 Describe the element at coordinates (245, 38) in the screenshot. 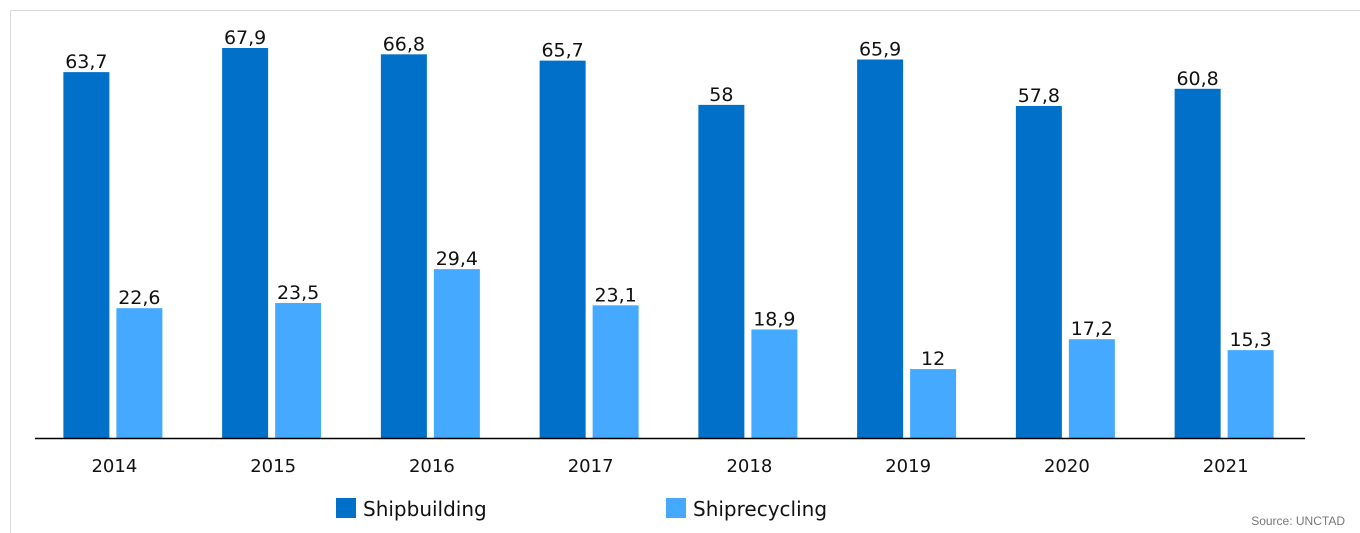

I see `data-label: 67,9` at that location.